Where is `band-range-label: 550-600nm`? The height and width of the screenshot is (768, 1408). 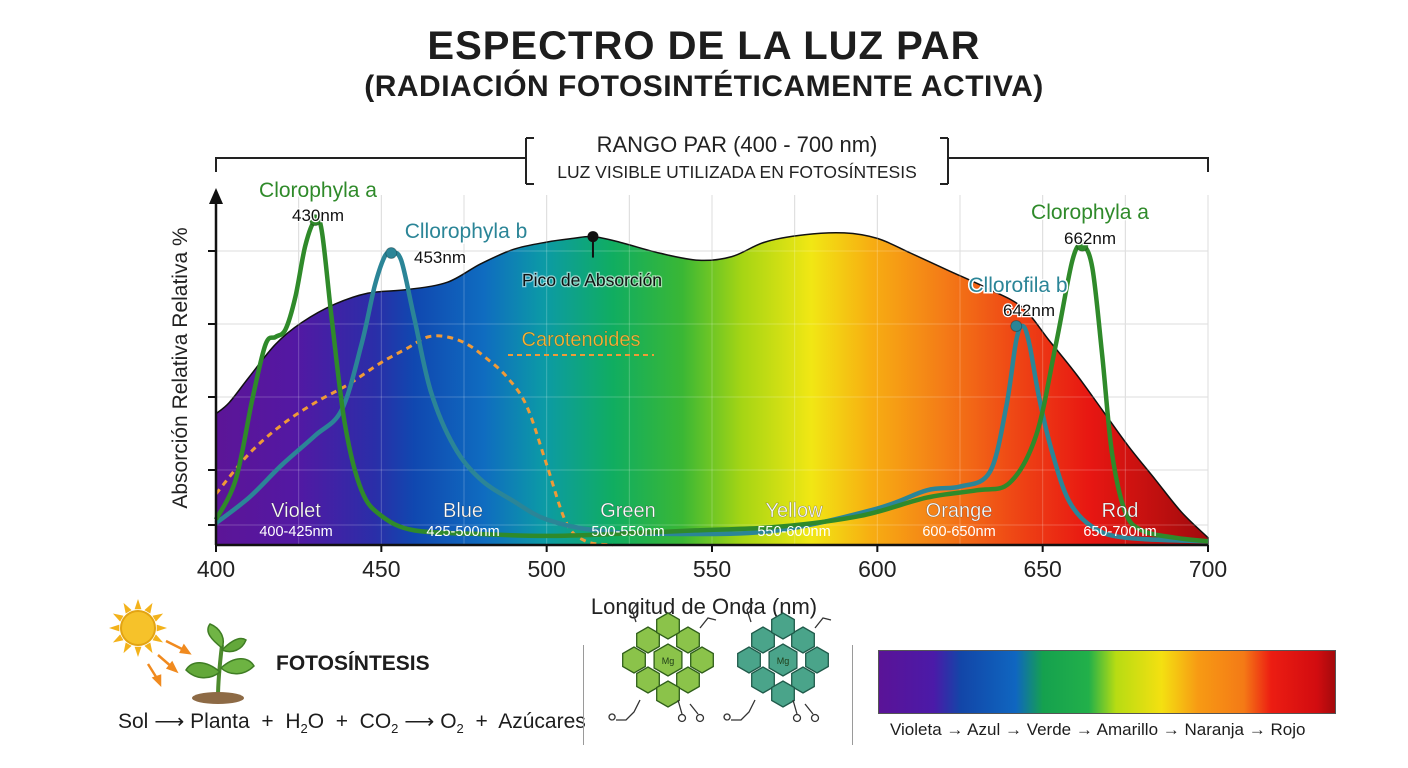
band-range-label: 550-600nm is located at coordinates (793, 532).